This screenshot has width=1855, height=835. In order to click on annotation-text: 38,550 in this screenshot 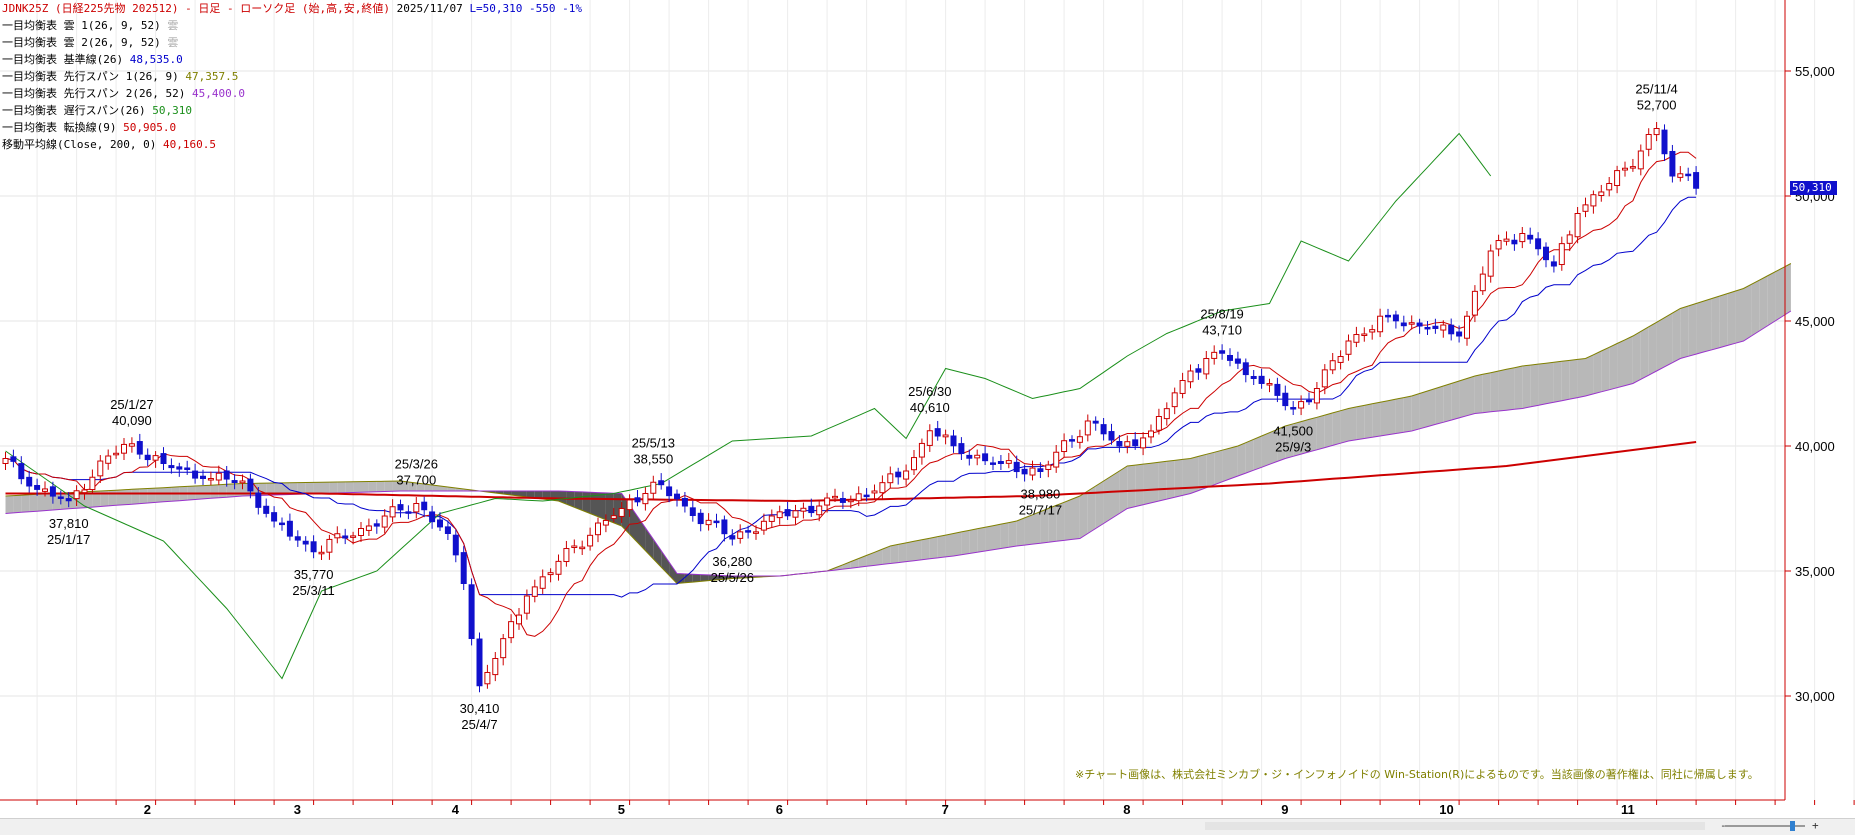, I will do `click(653, 458)`.